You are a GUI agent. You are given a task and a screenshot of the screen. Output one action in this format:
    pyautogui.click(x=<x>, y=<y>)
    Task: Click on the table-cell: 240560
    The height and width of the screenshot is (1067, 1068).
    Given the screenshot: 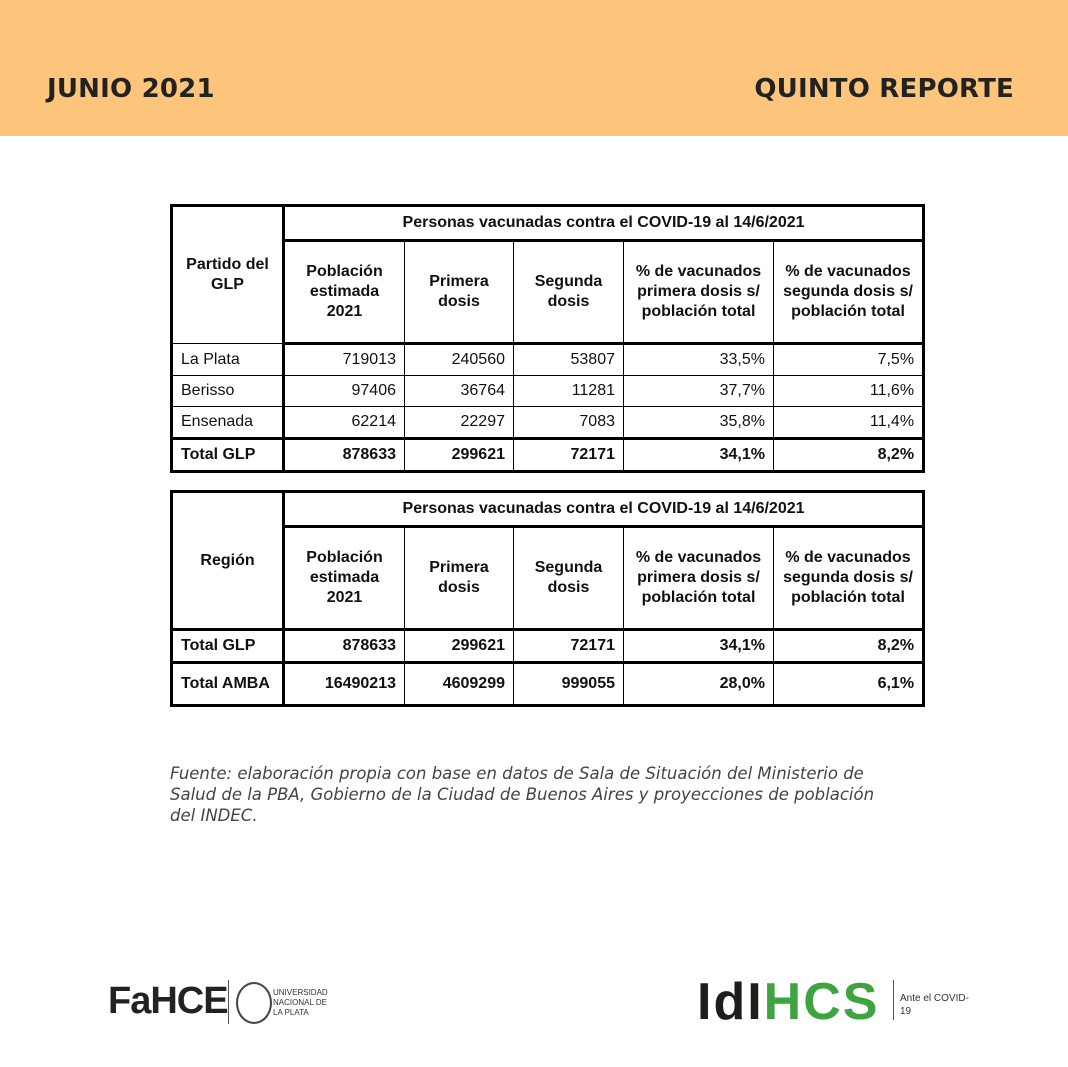 What is the action you would take?
    pyautogui.click(x=459, y=359)
    